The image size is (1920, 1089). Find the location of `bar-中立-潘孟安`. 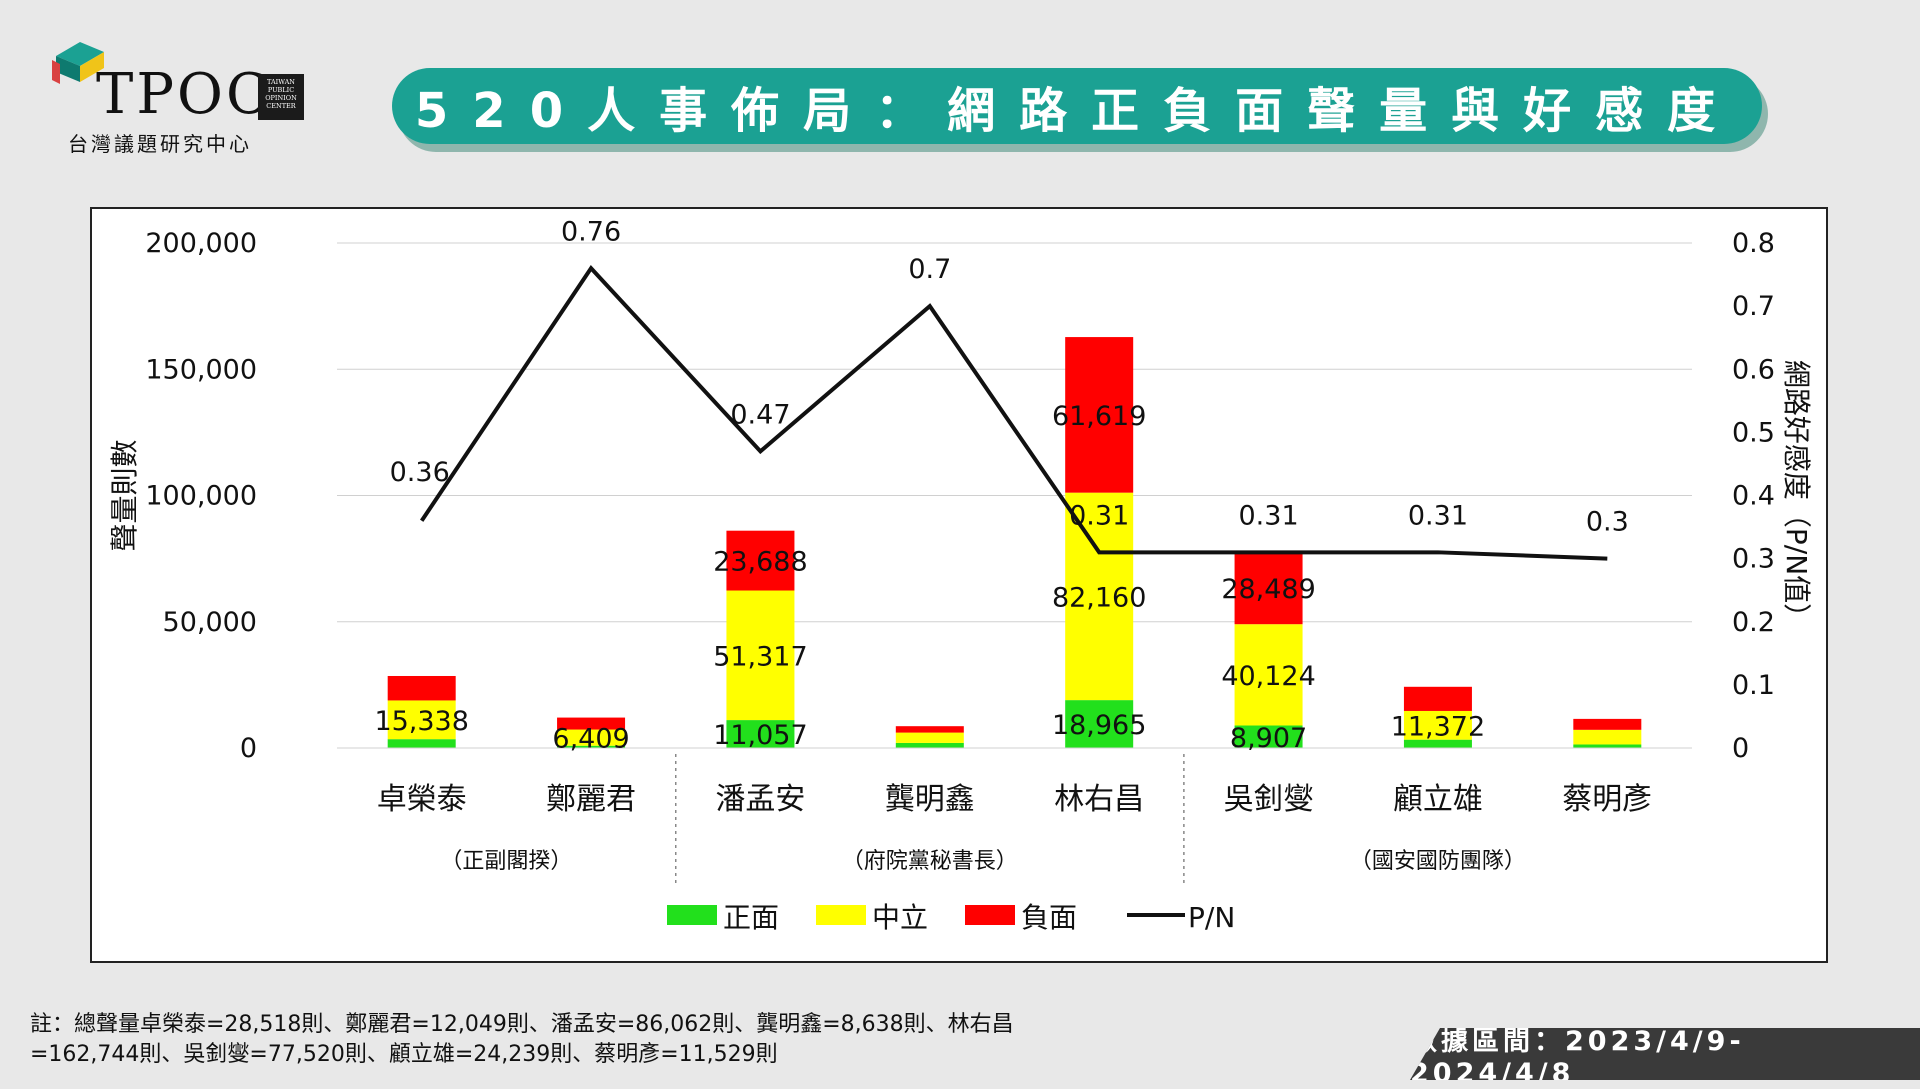

bar-中立-潘孟安 is located at coordinates (760, 655).